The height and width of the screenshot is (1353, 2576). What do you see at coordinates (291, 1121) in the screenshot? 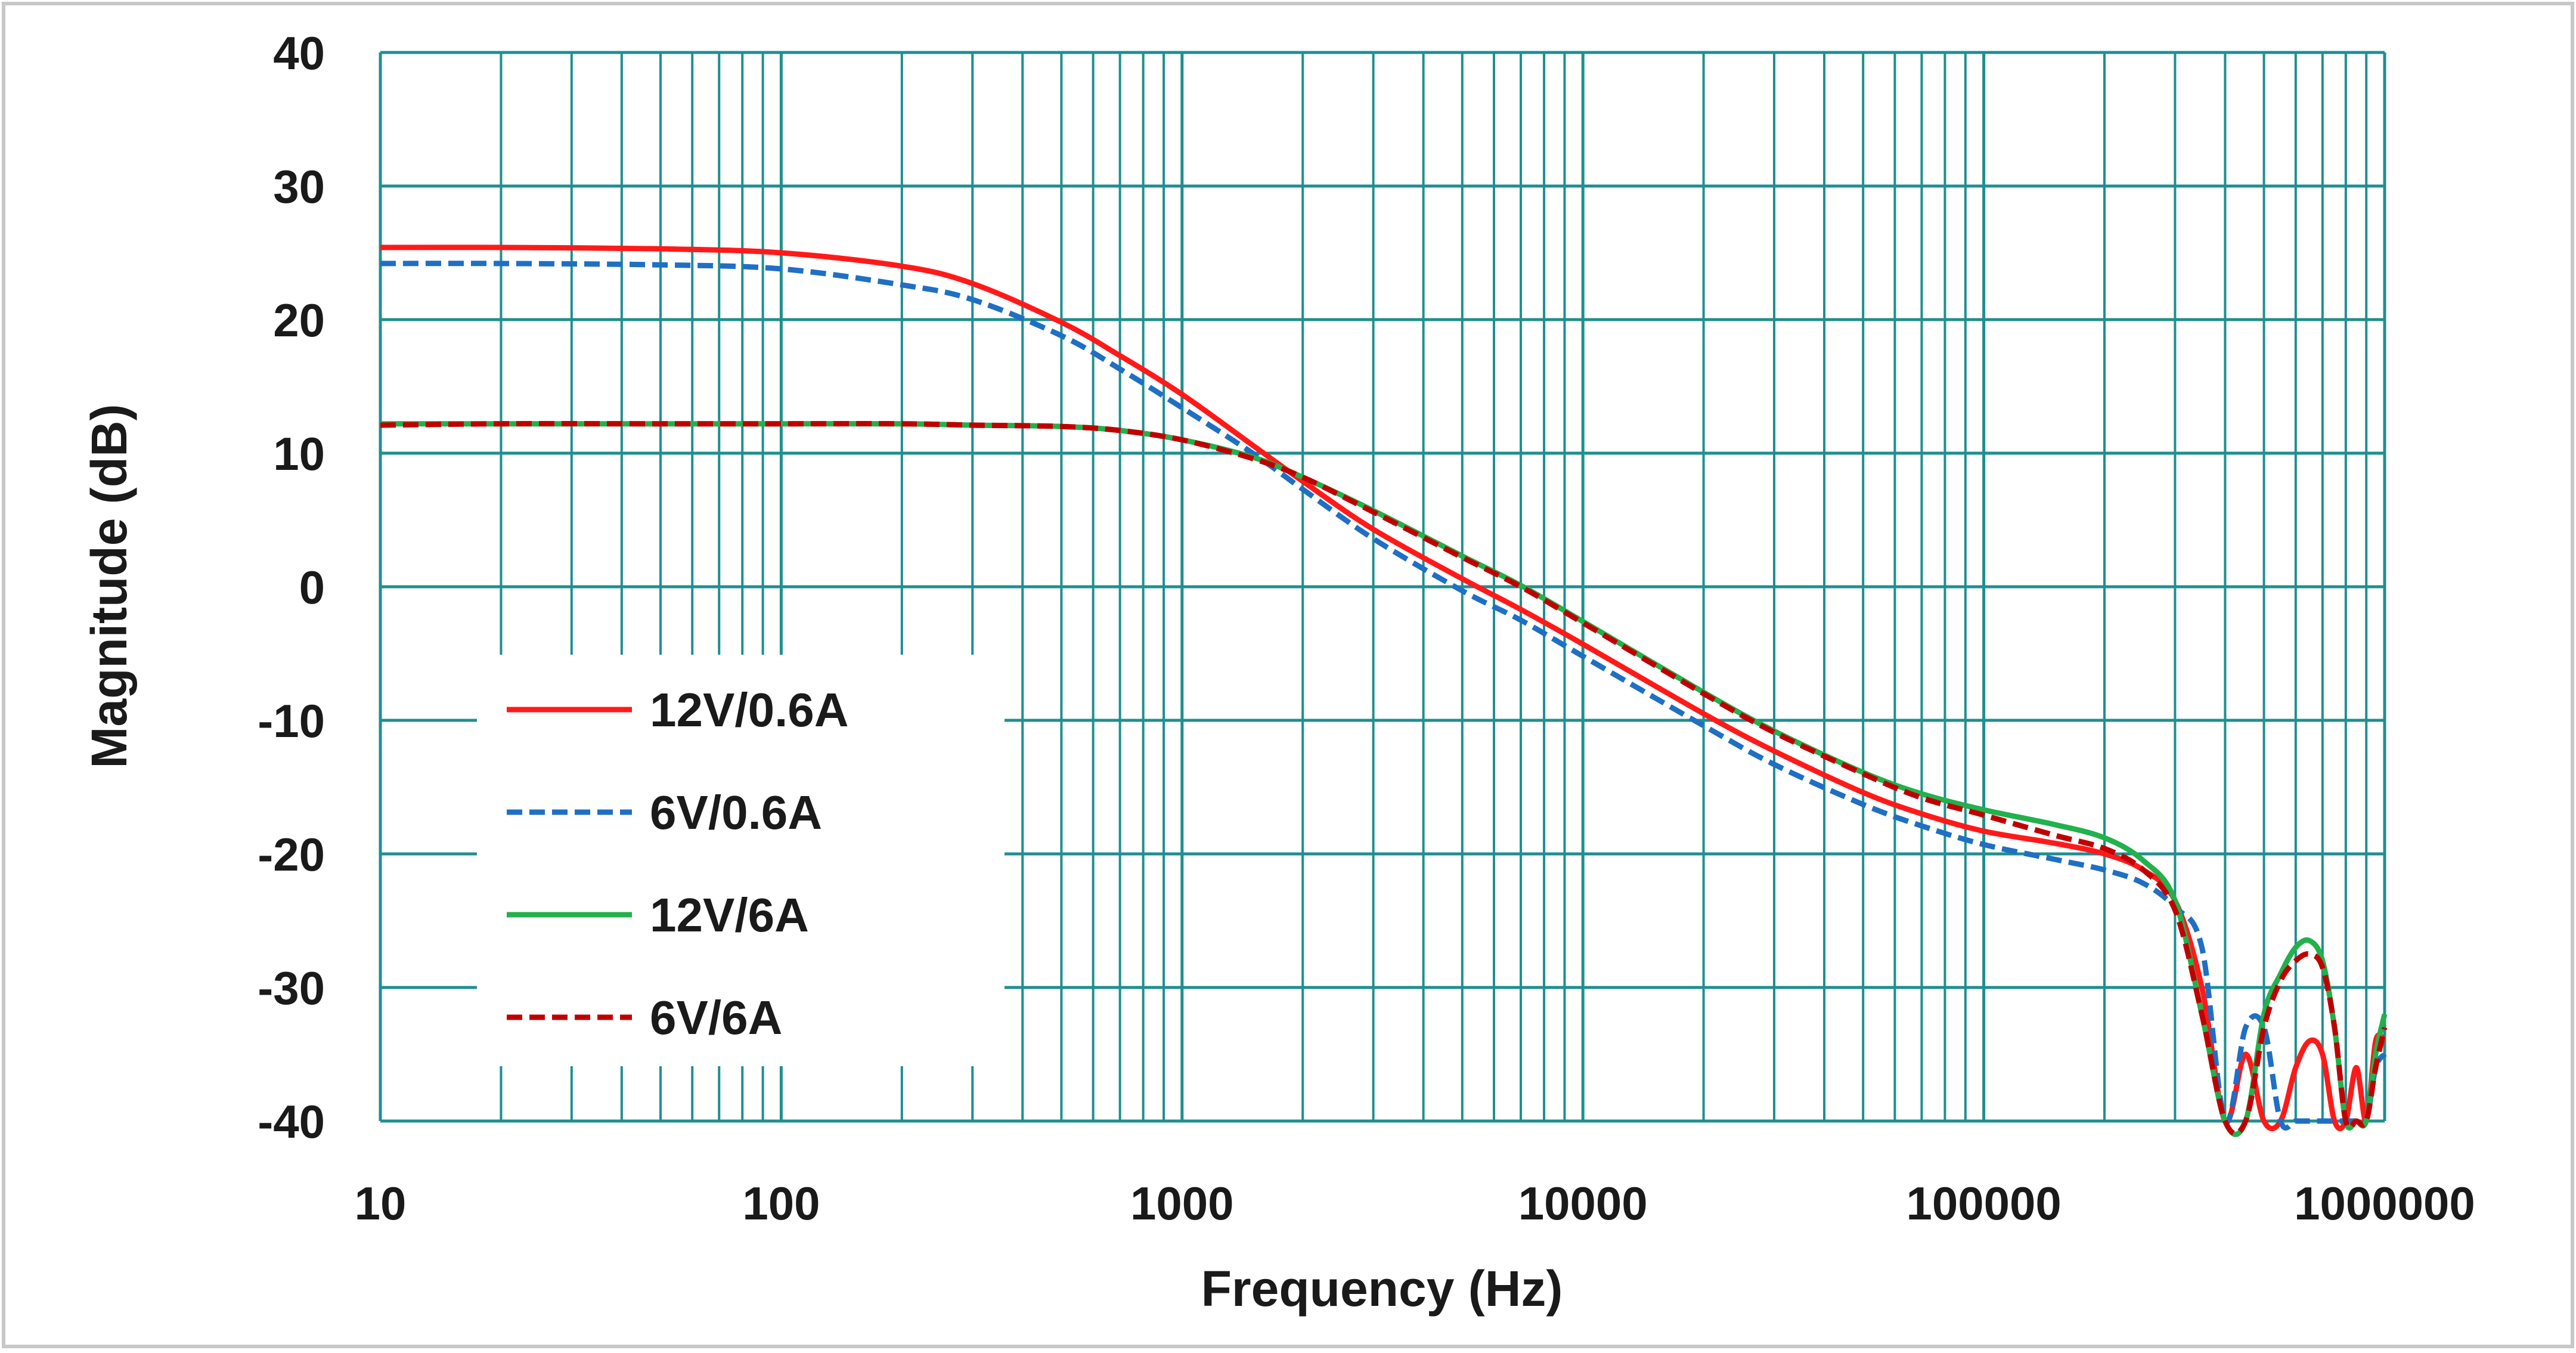
I see `y-tick-label: -40` at bounding box center [291, 1121].